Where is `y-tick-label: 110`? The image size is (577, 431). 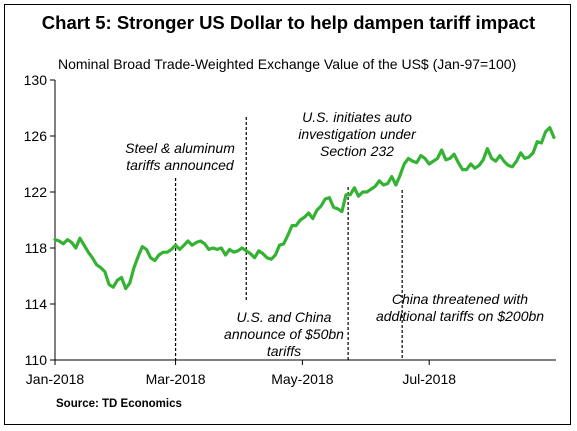 y-tick-label: 110 is located at coordinates (36, 360).